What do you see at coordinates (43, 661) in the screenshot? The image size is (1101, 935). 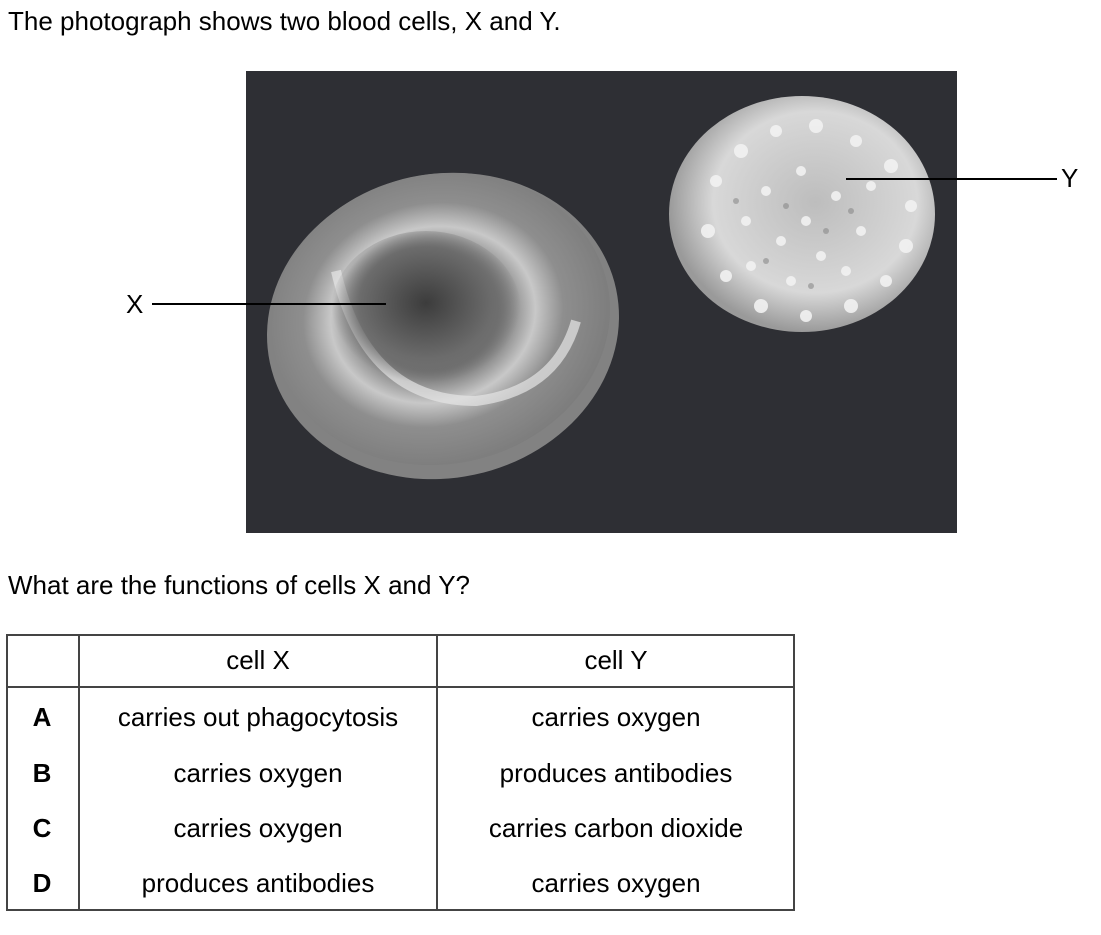 I see `header-key` at bounding box center [43, 661].